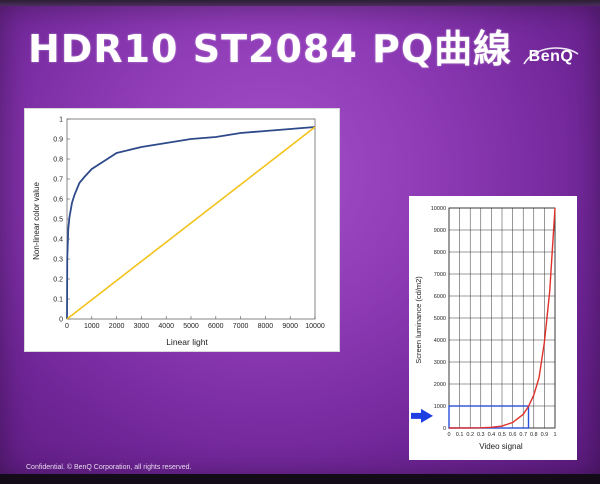  Describe the element at coordinates (58, 200) in the screenshot. I see `chart0-y-tick-label: 0.6` at that location.